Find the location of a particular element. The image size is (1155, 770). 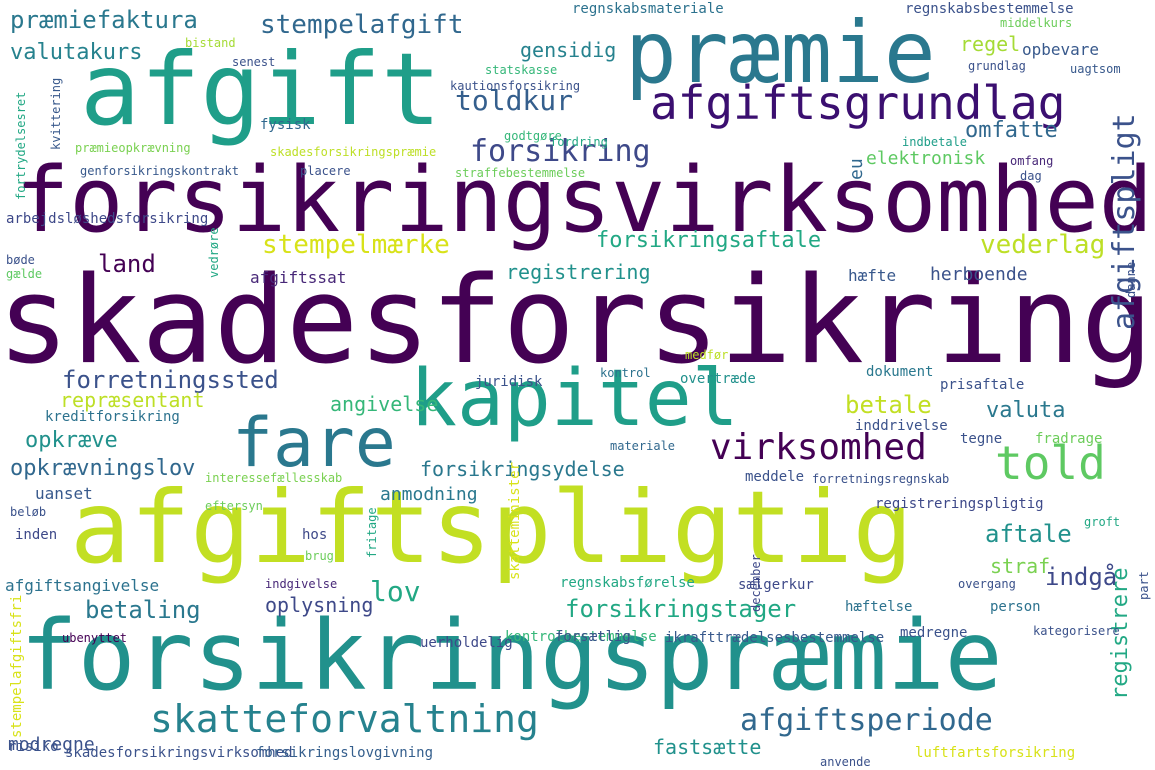

word-95: meddele is located at coordinates (775, 477).